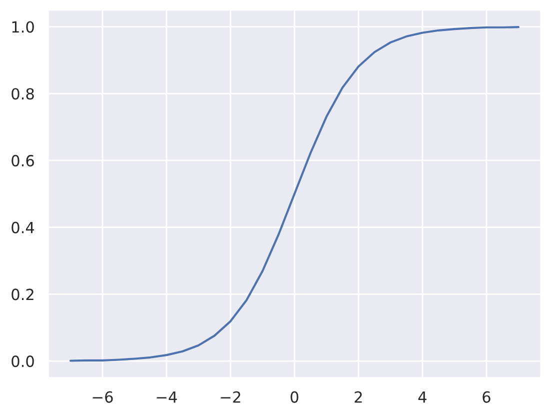 The width and height of the screenshot is (553, 417). Describe the element at coordinates (23, 228) in the screenshot. I see `y-tick-label: 0.4` at that location.